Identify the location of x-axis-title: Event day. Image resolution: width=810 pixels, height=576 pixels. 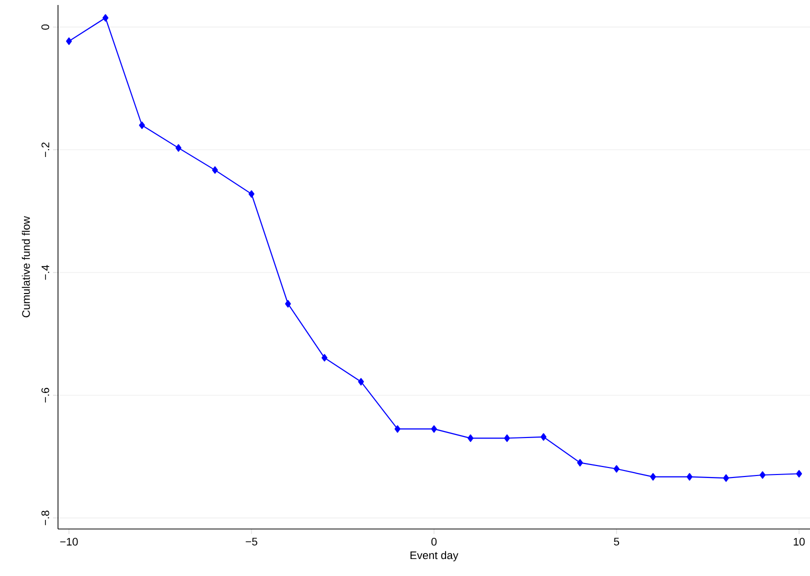
(434, 556).